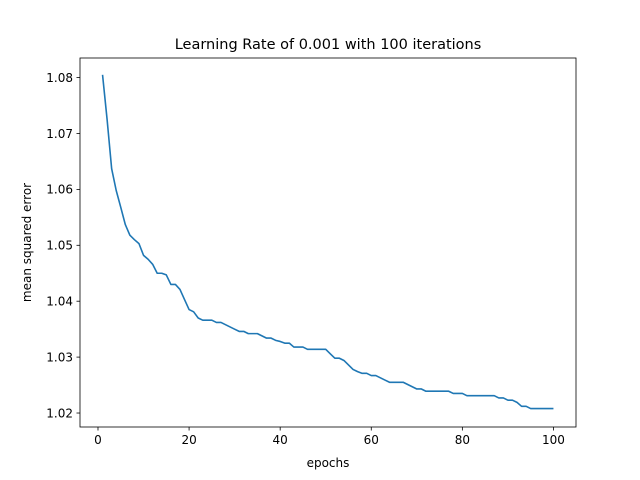  What do you see at coordinates (59, 190) in the screenshot?
I see `y-tick-label: 1.06` at bounding box center [59, 190].